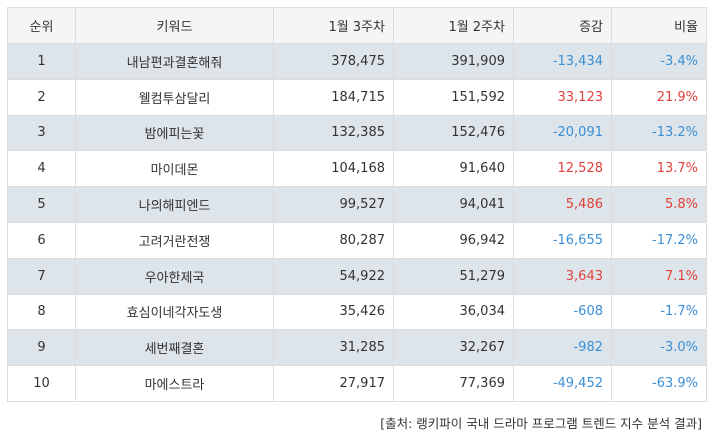 Image resolution: width=714 pixels, height=445 pixels. What do you see at coordinates (562, 25) in the screenshot?
I see `header-change: 증감` at bounding box center [562, 25].